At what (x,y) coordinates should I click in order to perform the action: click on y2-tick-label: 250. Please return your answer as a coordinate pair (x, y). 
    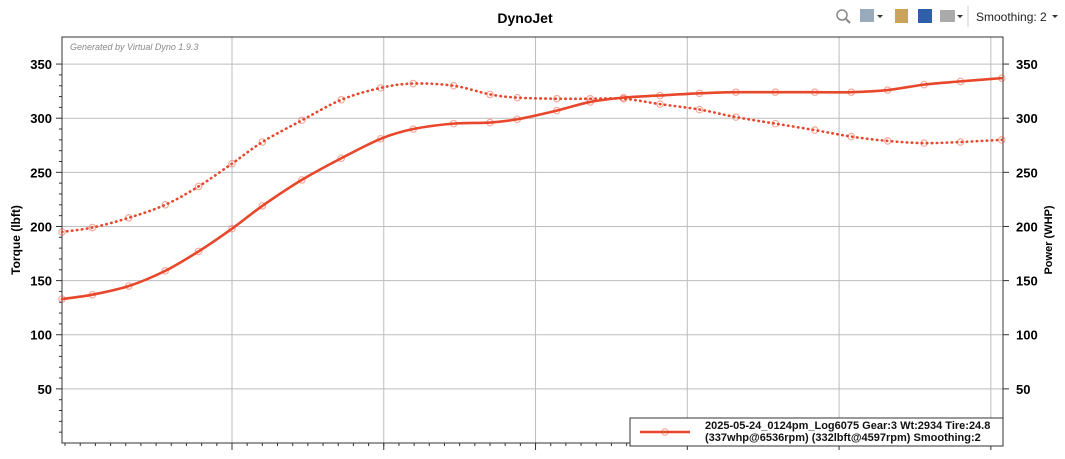
    Looking at the image, I should click on (1027, 172).